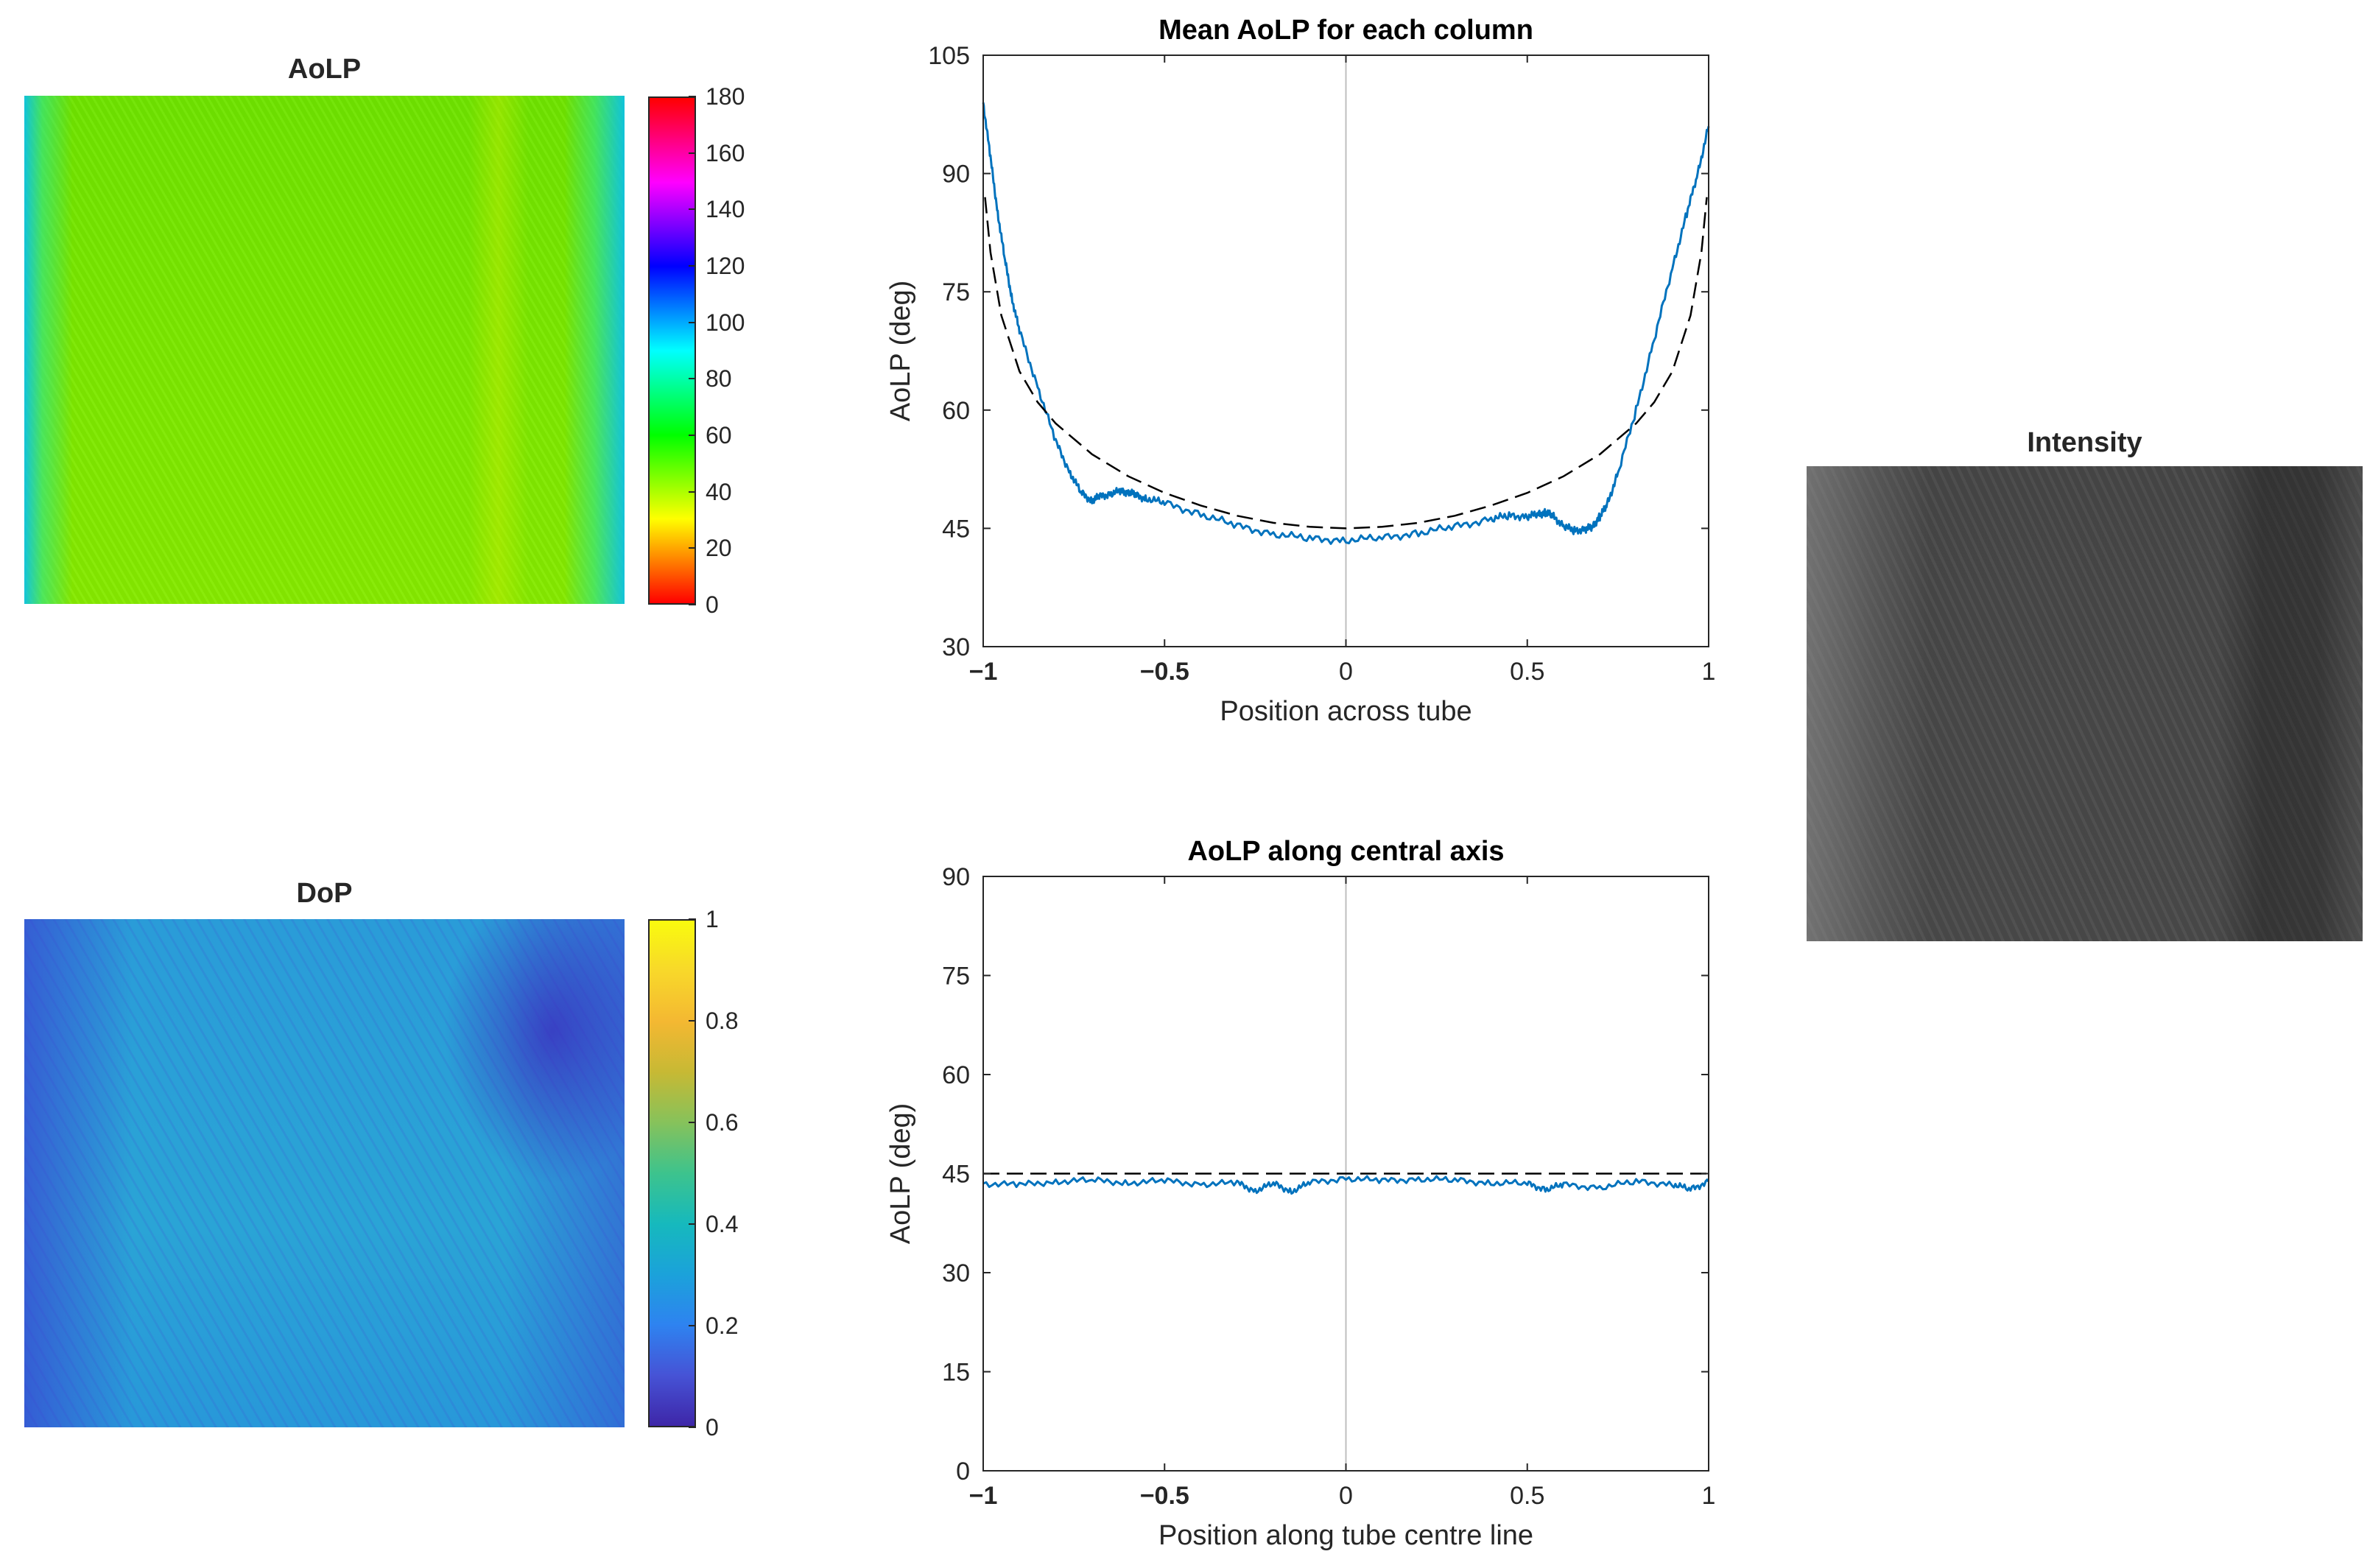 This screenshot has height=1568, width=2370. What do you see at coordinates (1346, 672) in the screenshot?
I see `mean-aolp-xtick-label: 0` at bounding box center [1346, 672].